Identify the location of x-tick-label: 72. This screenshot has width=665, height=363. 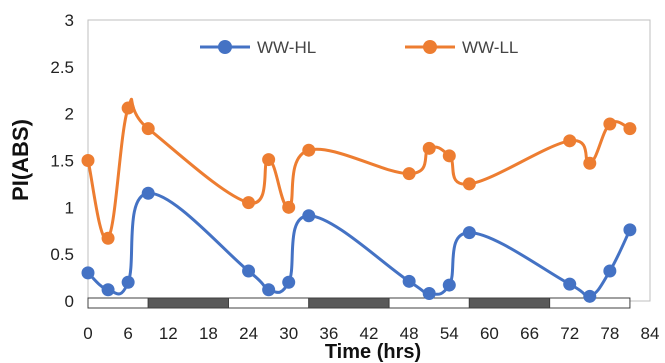
(569, 333).